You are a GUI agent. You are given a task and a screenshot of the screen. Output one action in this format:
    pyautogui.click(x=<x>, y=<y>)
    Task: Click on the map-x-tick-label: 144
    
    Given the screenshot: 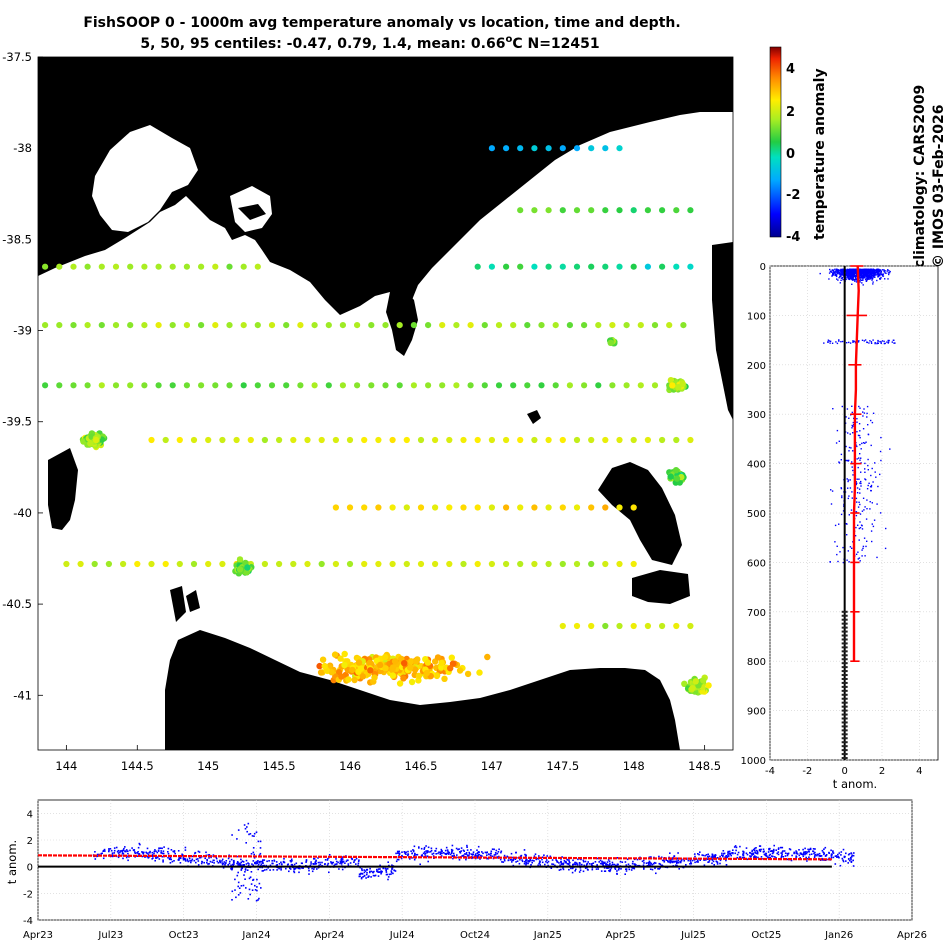 What is the action you would take?
    pyautogui.click(x=66, y=766)
    